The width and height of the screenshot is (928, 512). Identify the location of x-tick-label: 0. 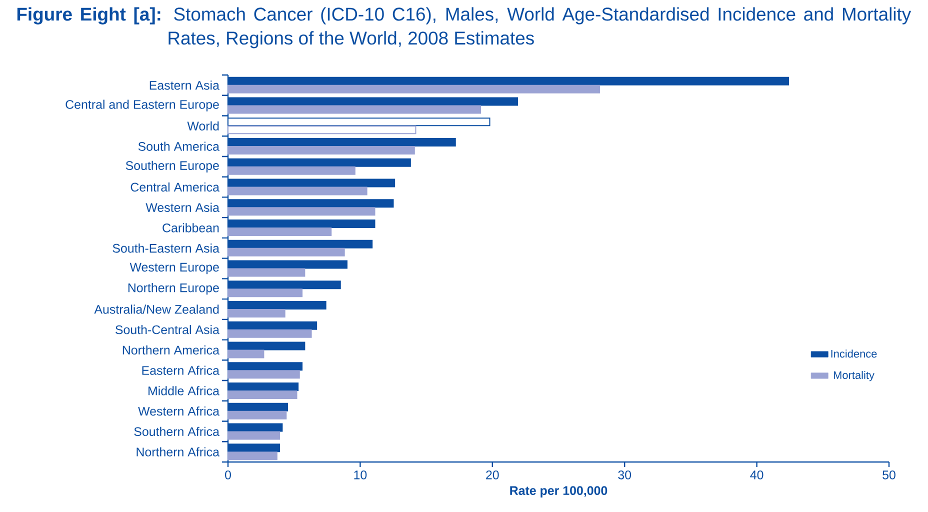
(228, 475).